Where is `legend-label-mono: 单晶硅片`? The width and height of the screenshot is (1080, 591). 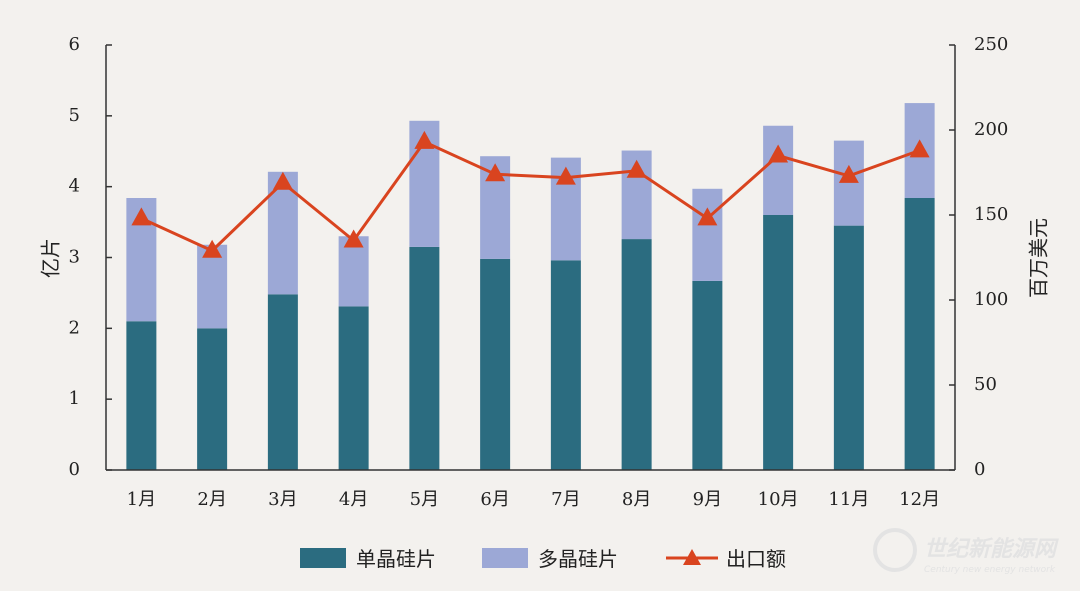
legend-label-mono: 单晶硅片 is located at coordinates (396, 559).